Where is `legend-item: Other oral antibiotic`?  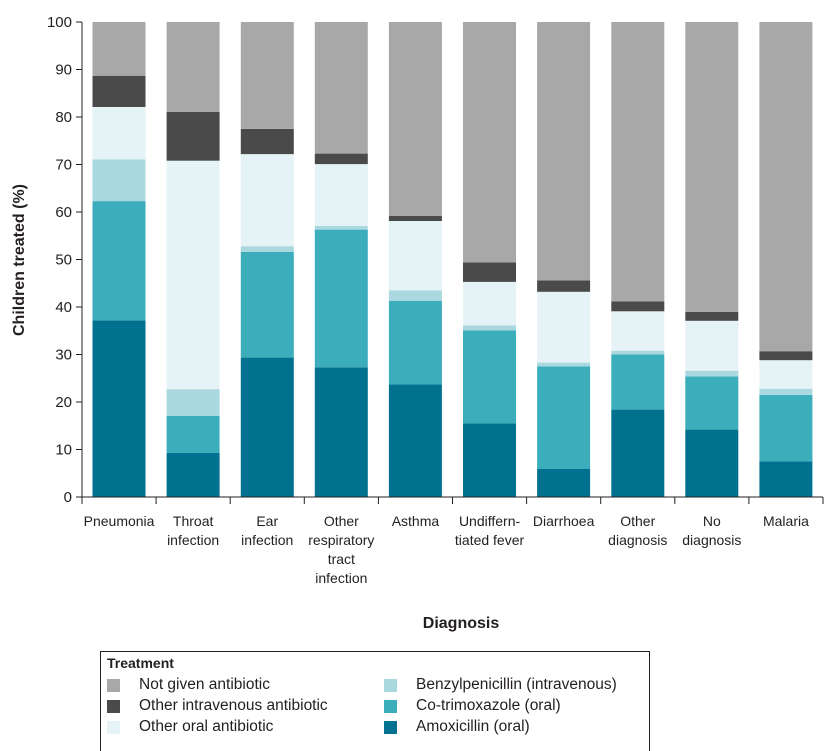 legend-item: Other oral antibiotic is located at coordinates (190, 727).